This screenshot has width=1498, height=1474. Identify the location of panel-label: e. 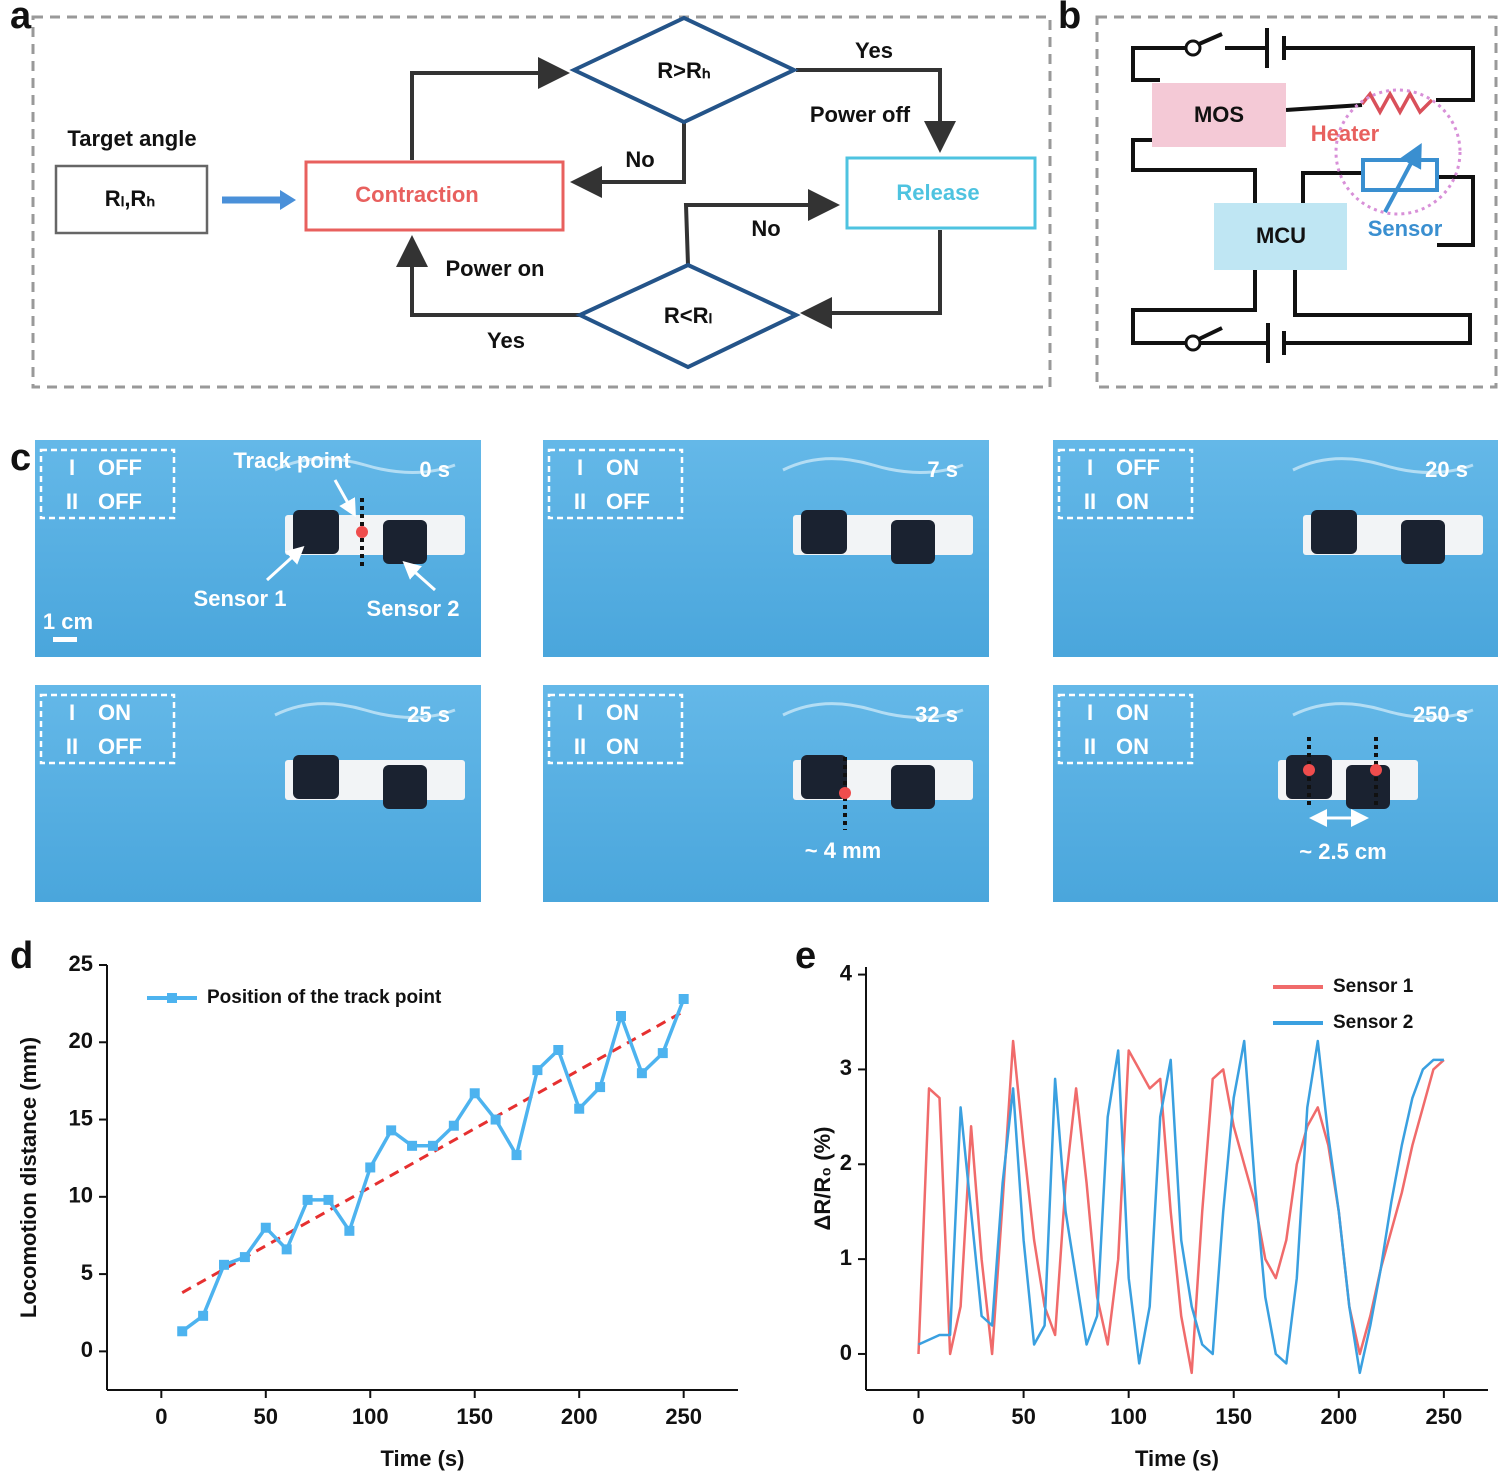
(805, 956).